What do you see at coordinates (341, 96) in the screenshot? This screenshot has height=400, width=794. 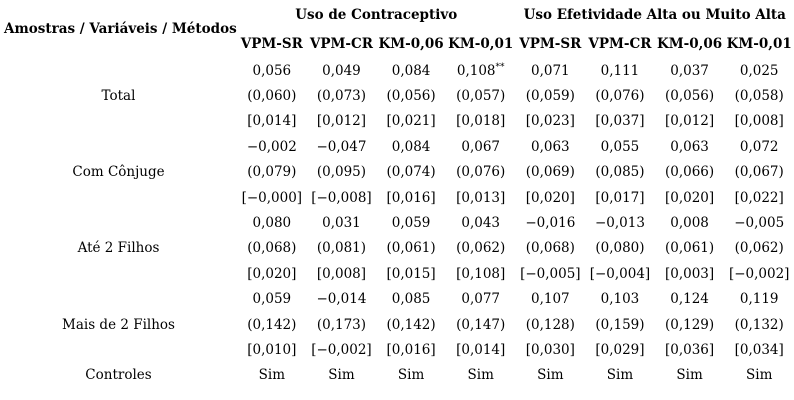 I see `data-cell: (0,073)` at bounding box center [341, 96].